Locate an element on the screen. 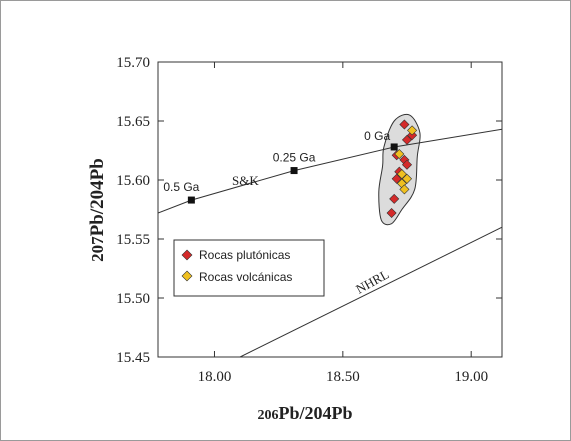  y-tick-label: 15.70 is located at coordinates (133, 63).